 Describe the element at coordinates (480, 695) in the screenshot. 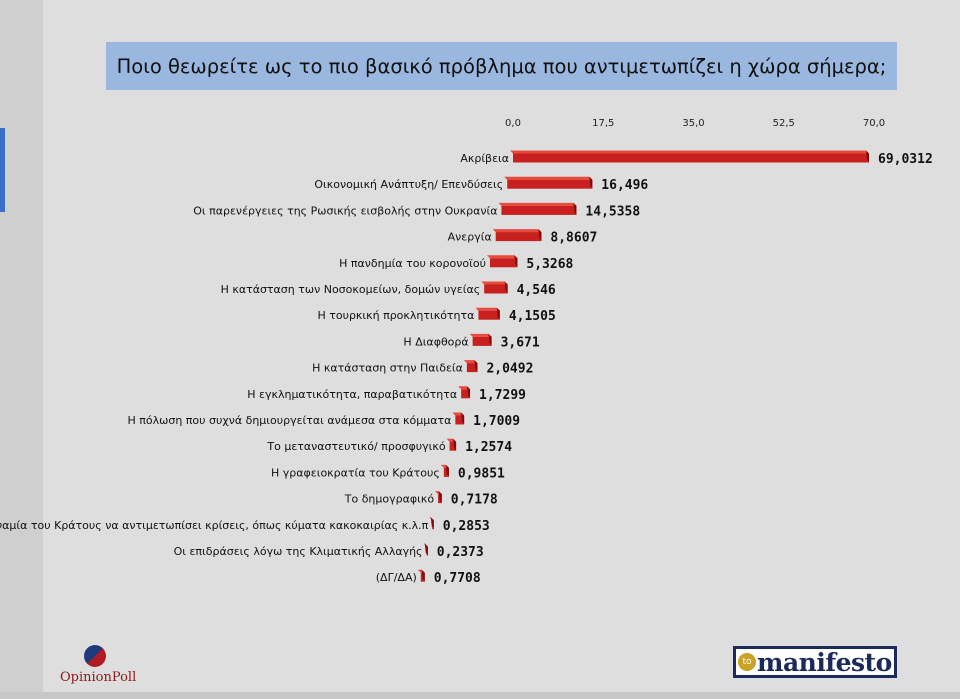

I see `bottom-strip` at that location.